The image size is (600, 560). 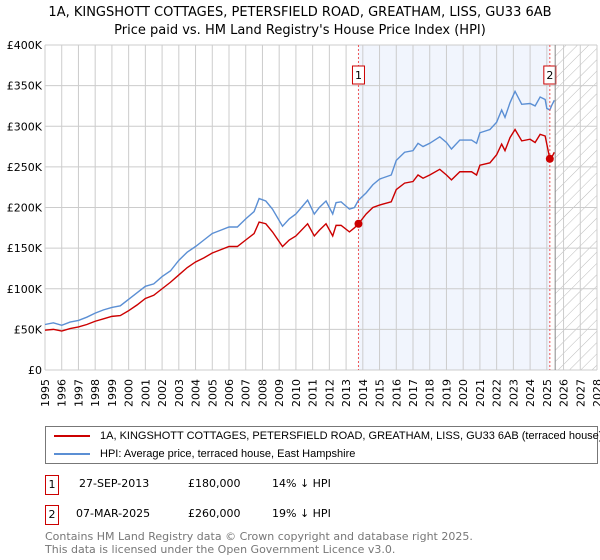 I want to click on transaction-hpi-diff: 14% ↓ HPI, so click(x=301, y=483).